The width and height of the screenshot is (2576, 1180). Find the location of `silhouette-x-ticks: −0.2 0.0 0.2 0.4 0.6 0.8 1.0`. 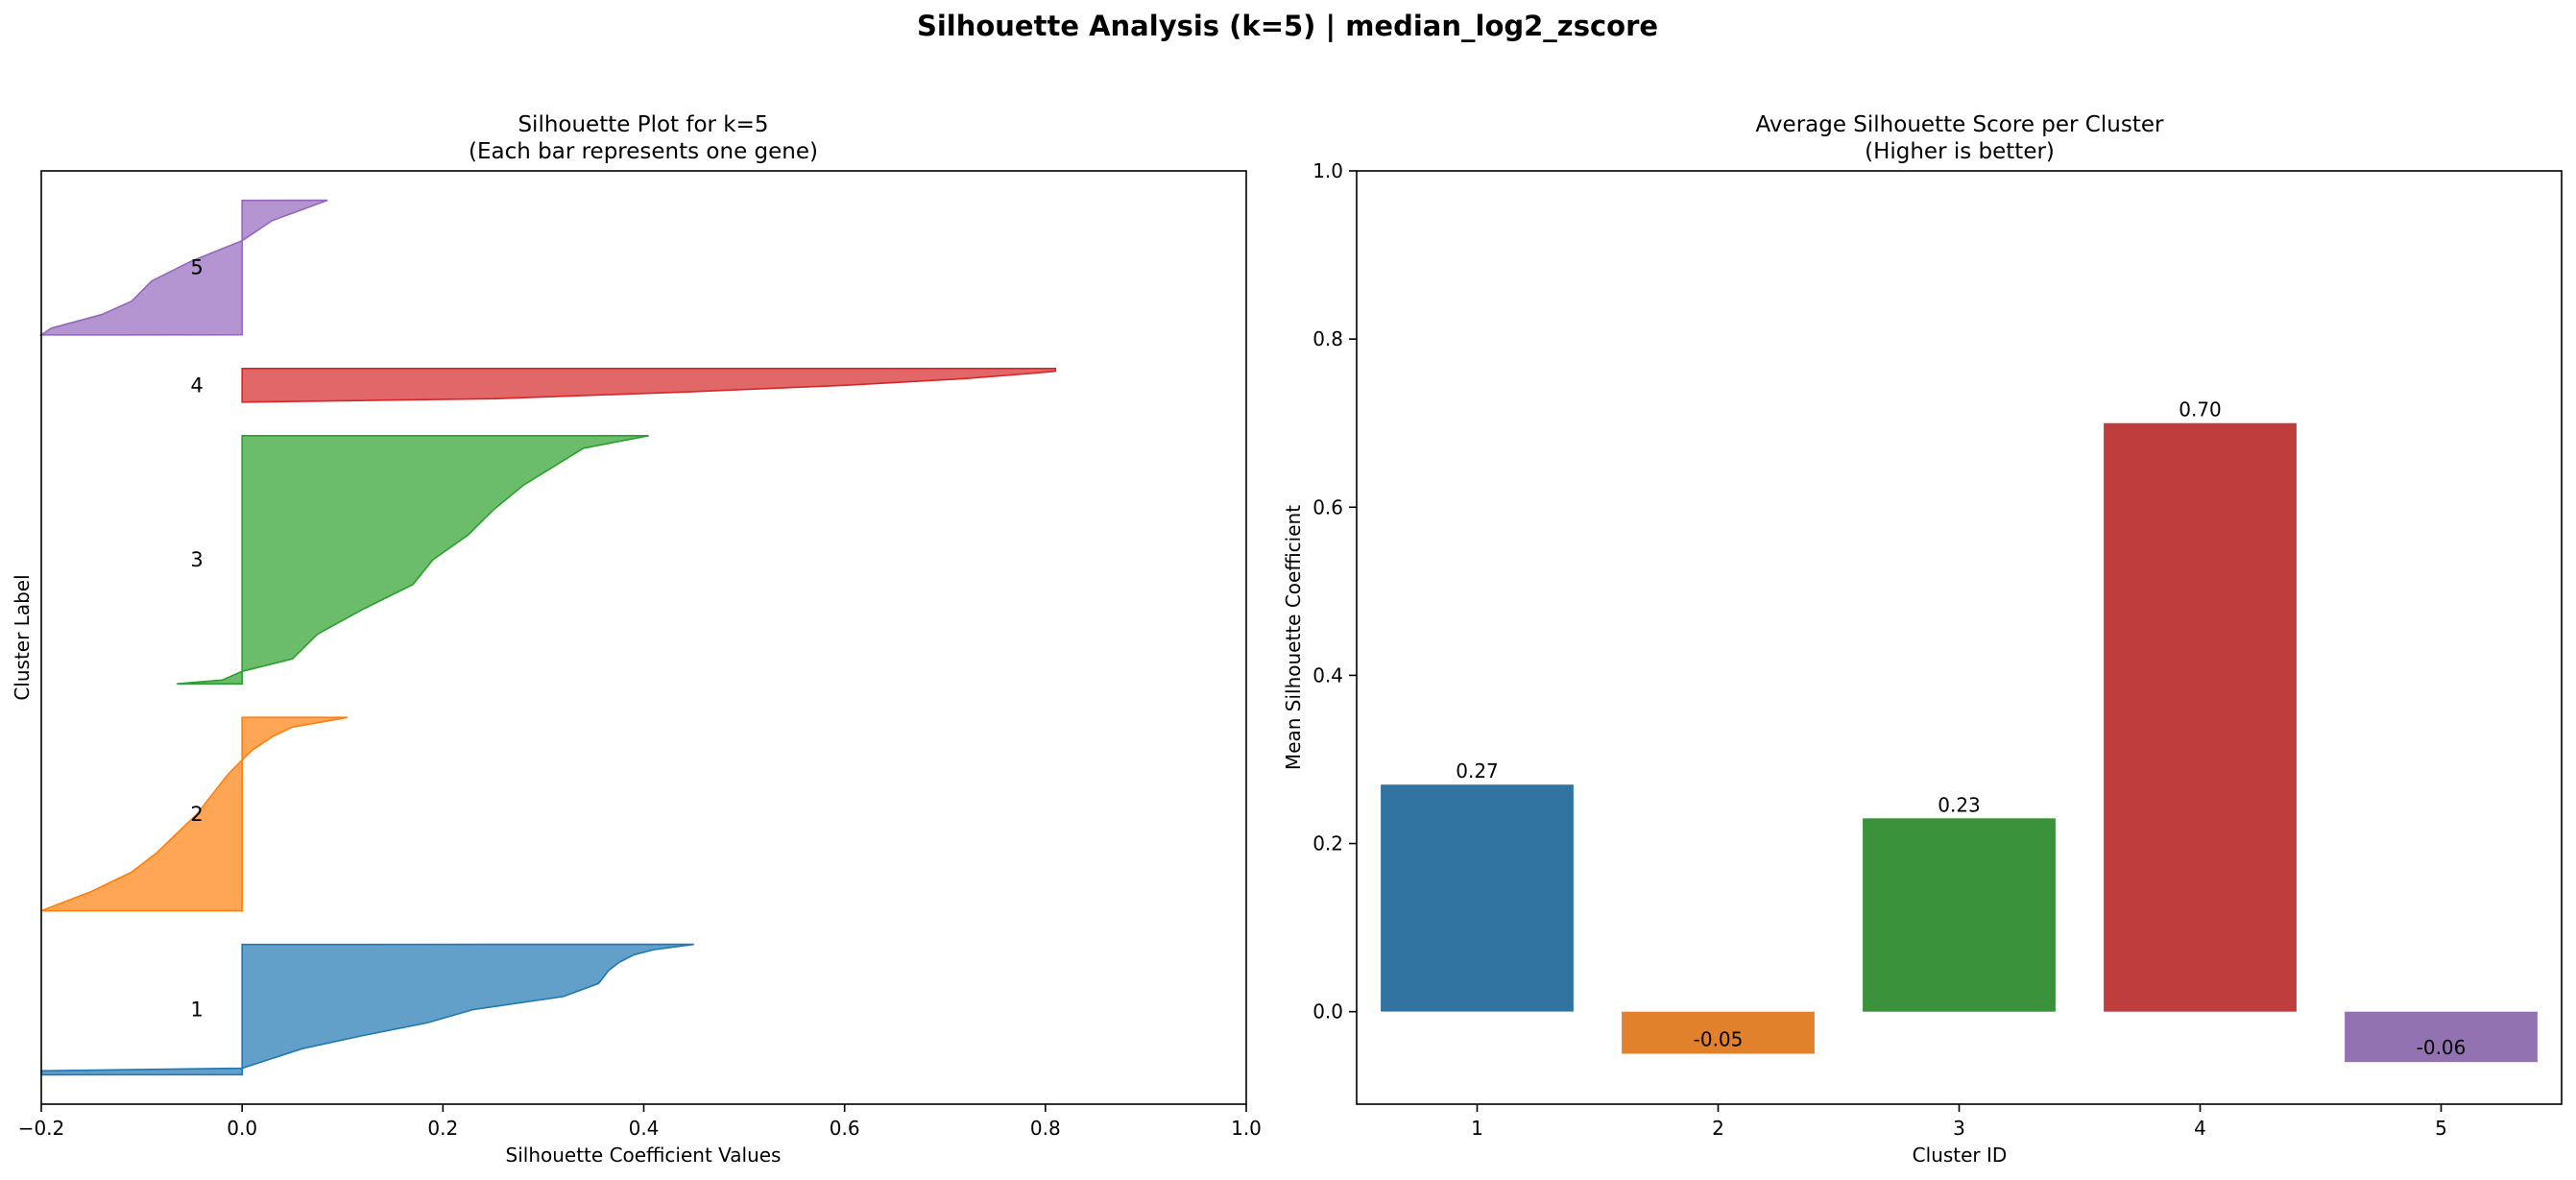

silhouette-x-ticks: −0.2 0.0 0.2 0.4 0.6 0.8 1.0 is located at coordinates (640, 1122).